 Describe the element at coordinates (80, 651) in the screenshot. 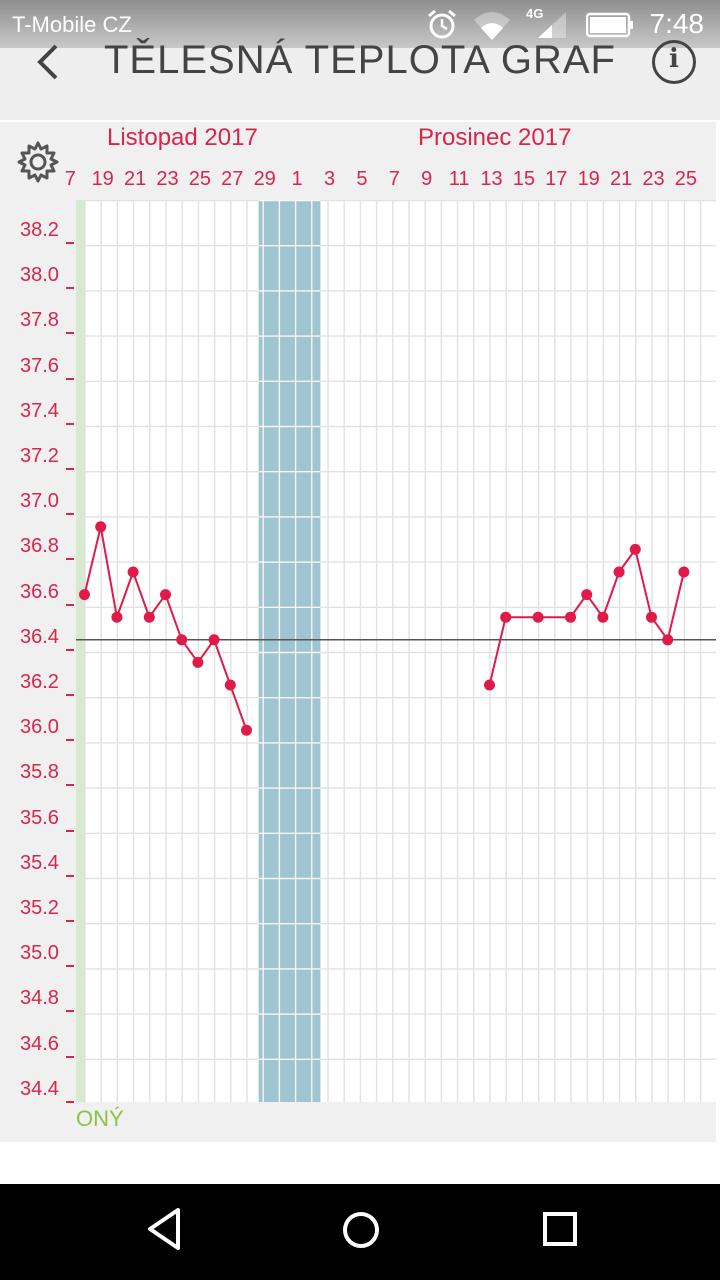

I see `phase-band` at that location.